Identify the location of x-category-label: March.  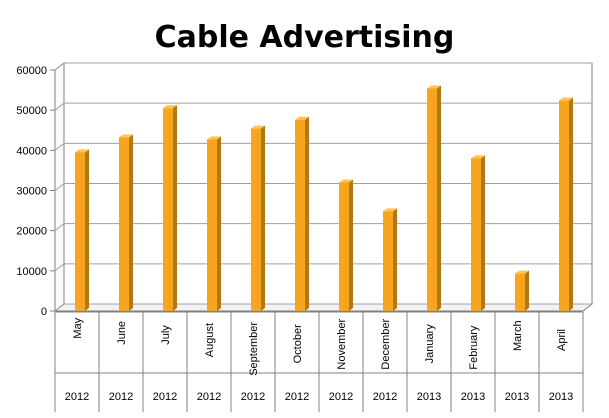
(518, 335).